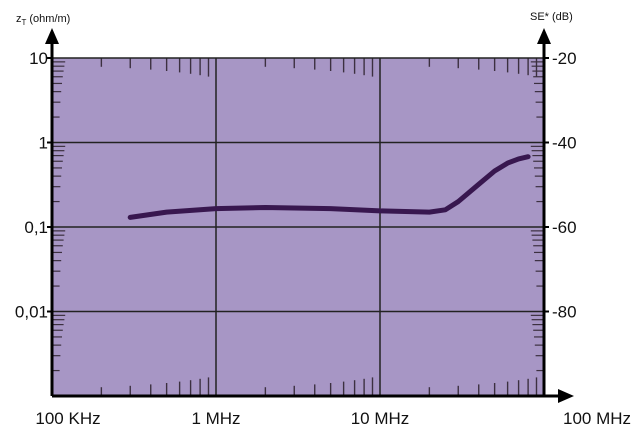 The width and height of the screenshot is (636, 430). What do you see at coordinates (329, 187) in the screenshot?
I see `series-line` at bounding box center [329, 187].